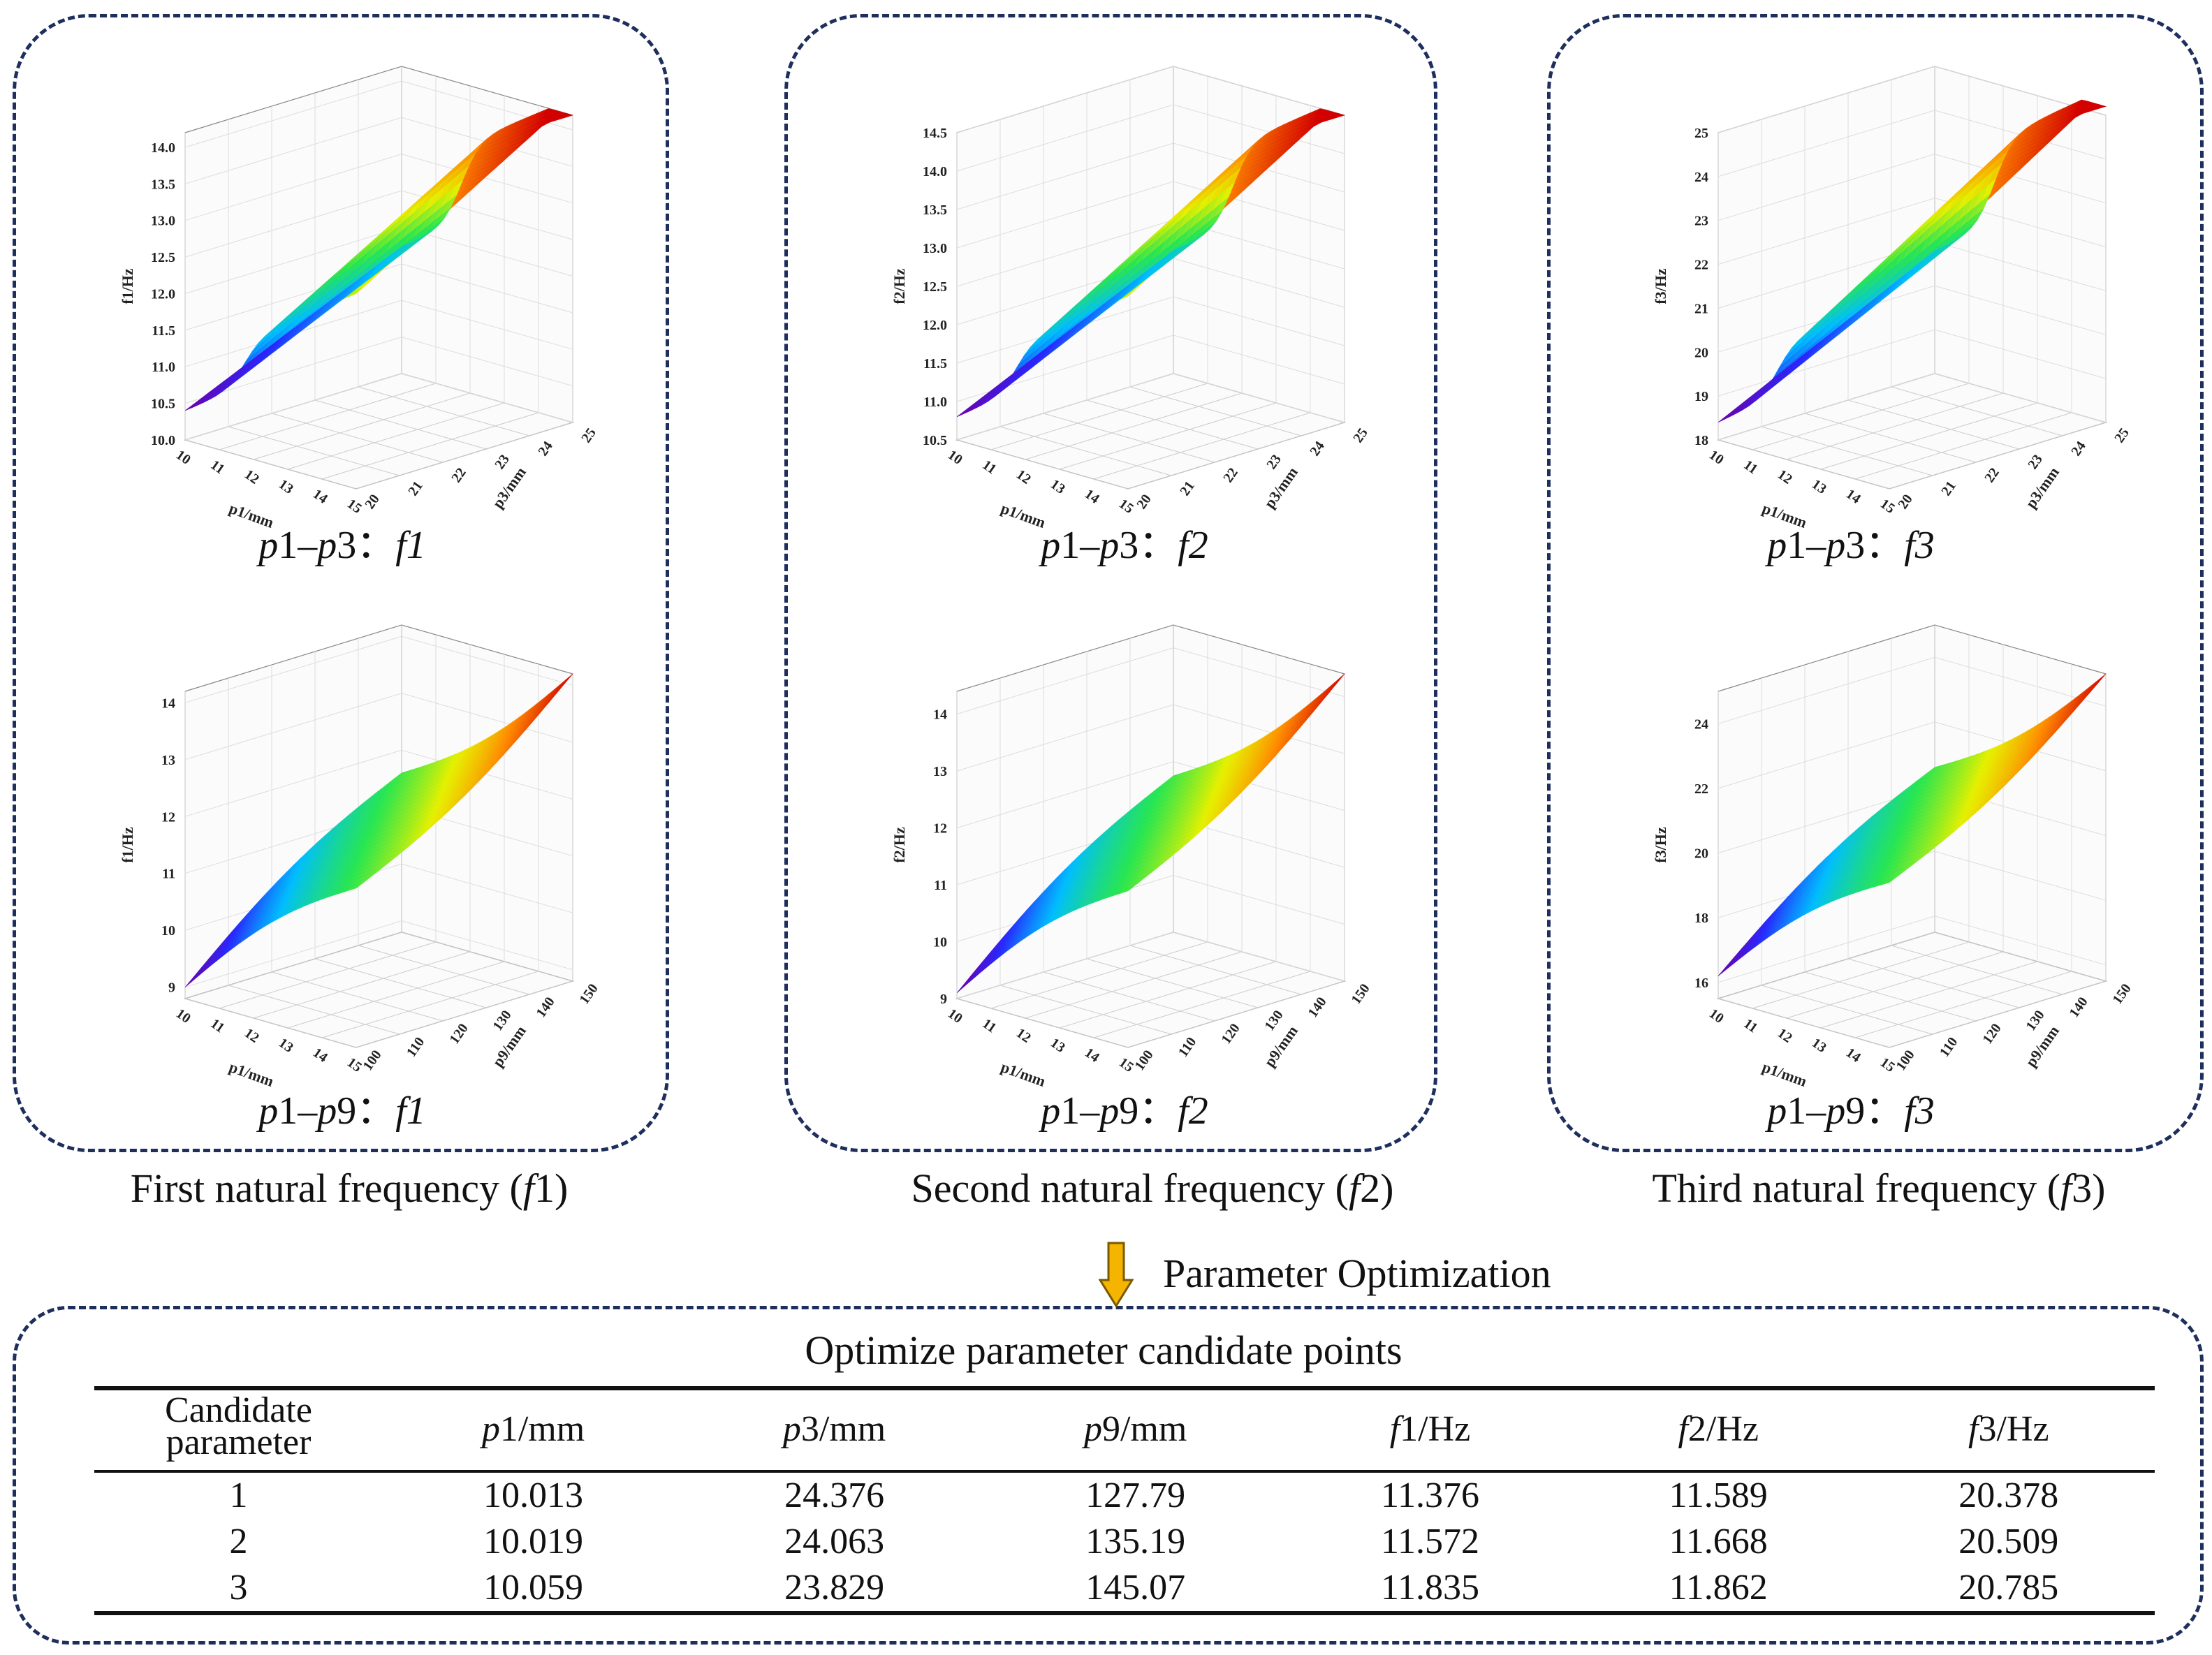 The height and width of the screenshot is (1655, 2212). Describe the element at coordinates (171, 988) in the screenshot. I see `z-tick-label: 9` at that location.